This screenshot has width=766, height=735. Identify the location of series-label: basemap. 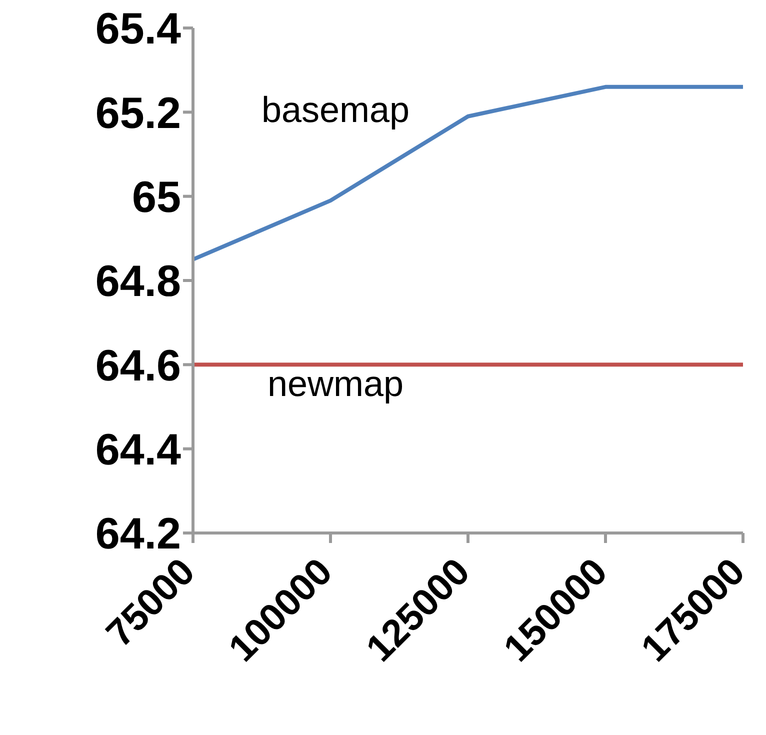
(335, 109).